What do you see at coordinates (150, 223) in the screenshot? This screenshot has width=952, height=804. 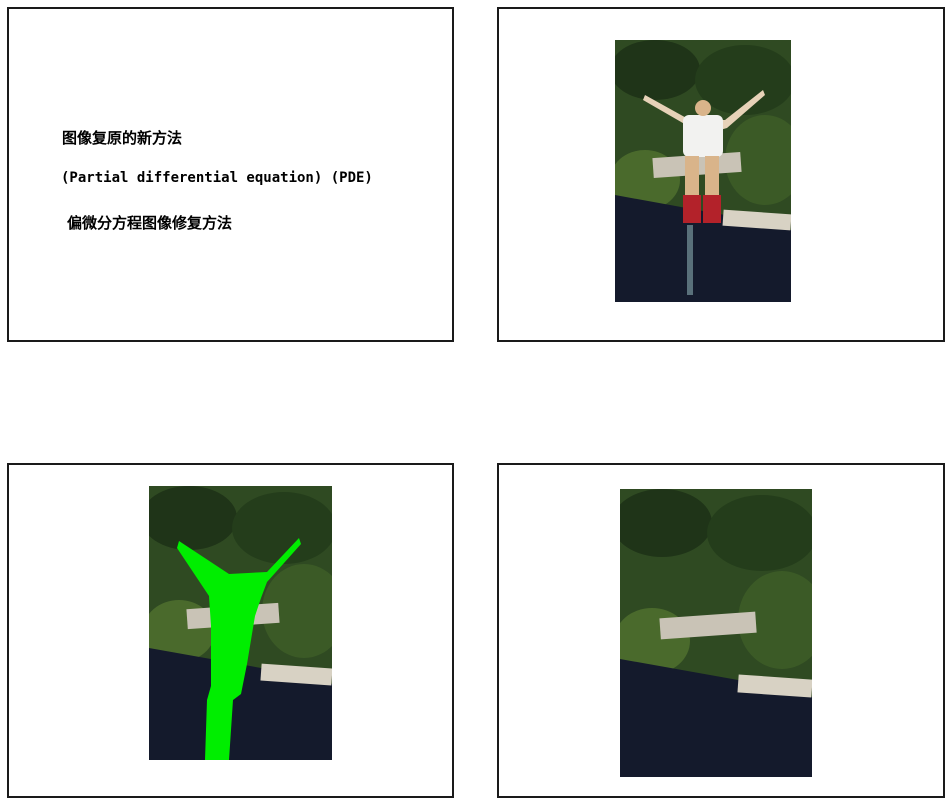 I see `subtitle-chinese: 偏微分方程图像修复方法` at bounding box center [150, 223].